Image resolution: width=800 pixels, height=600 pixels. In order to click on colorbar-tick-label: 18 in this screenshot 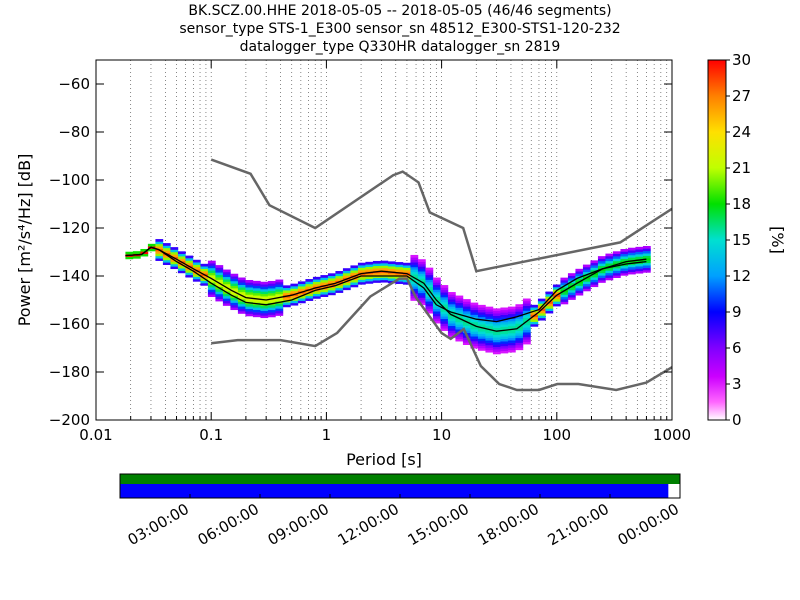, I will do `click(741, 204)`.